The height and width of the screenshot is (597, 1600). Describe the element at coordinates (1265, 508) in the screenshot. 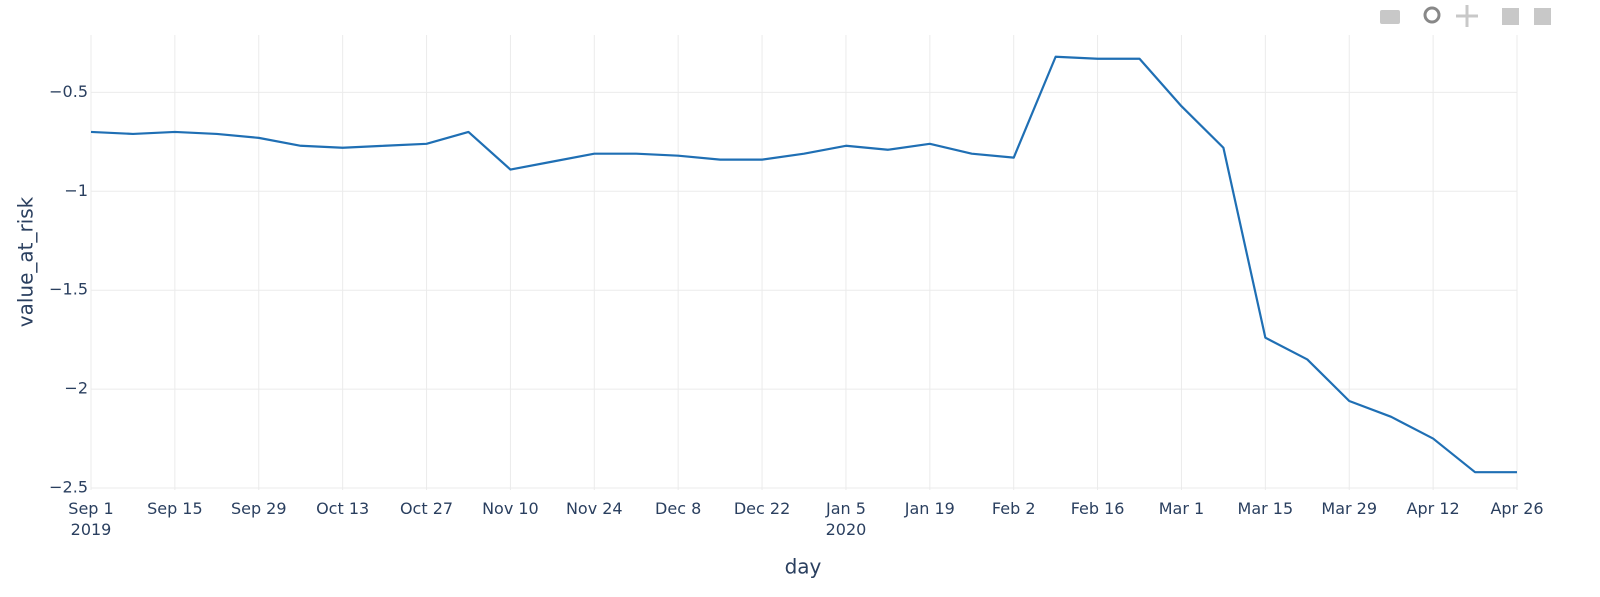

I see `x-tick-label: Mar 15` at that location.